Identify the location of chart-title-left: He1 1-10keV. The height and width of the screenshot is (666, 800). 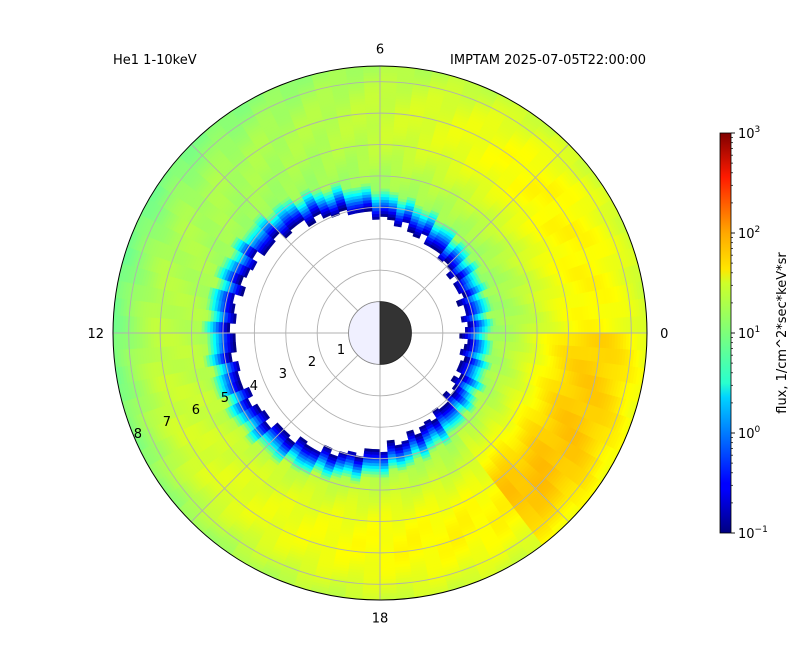
(155, 60).